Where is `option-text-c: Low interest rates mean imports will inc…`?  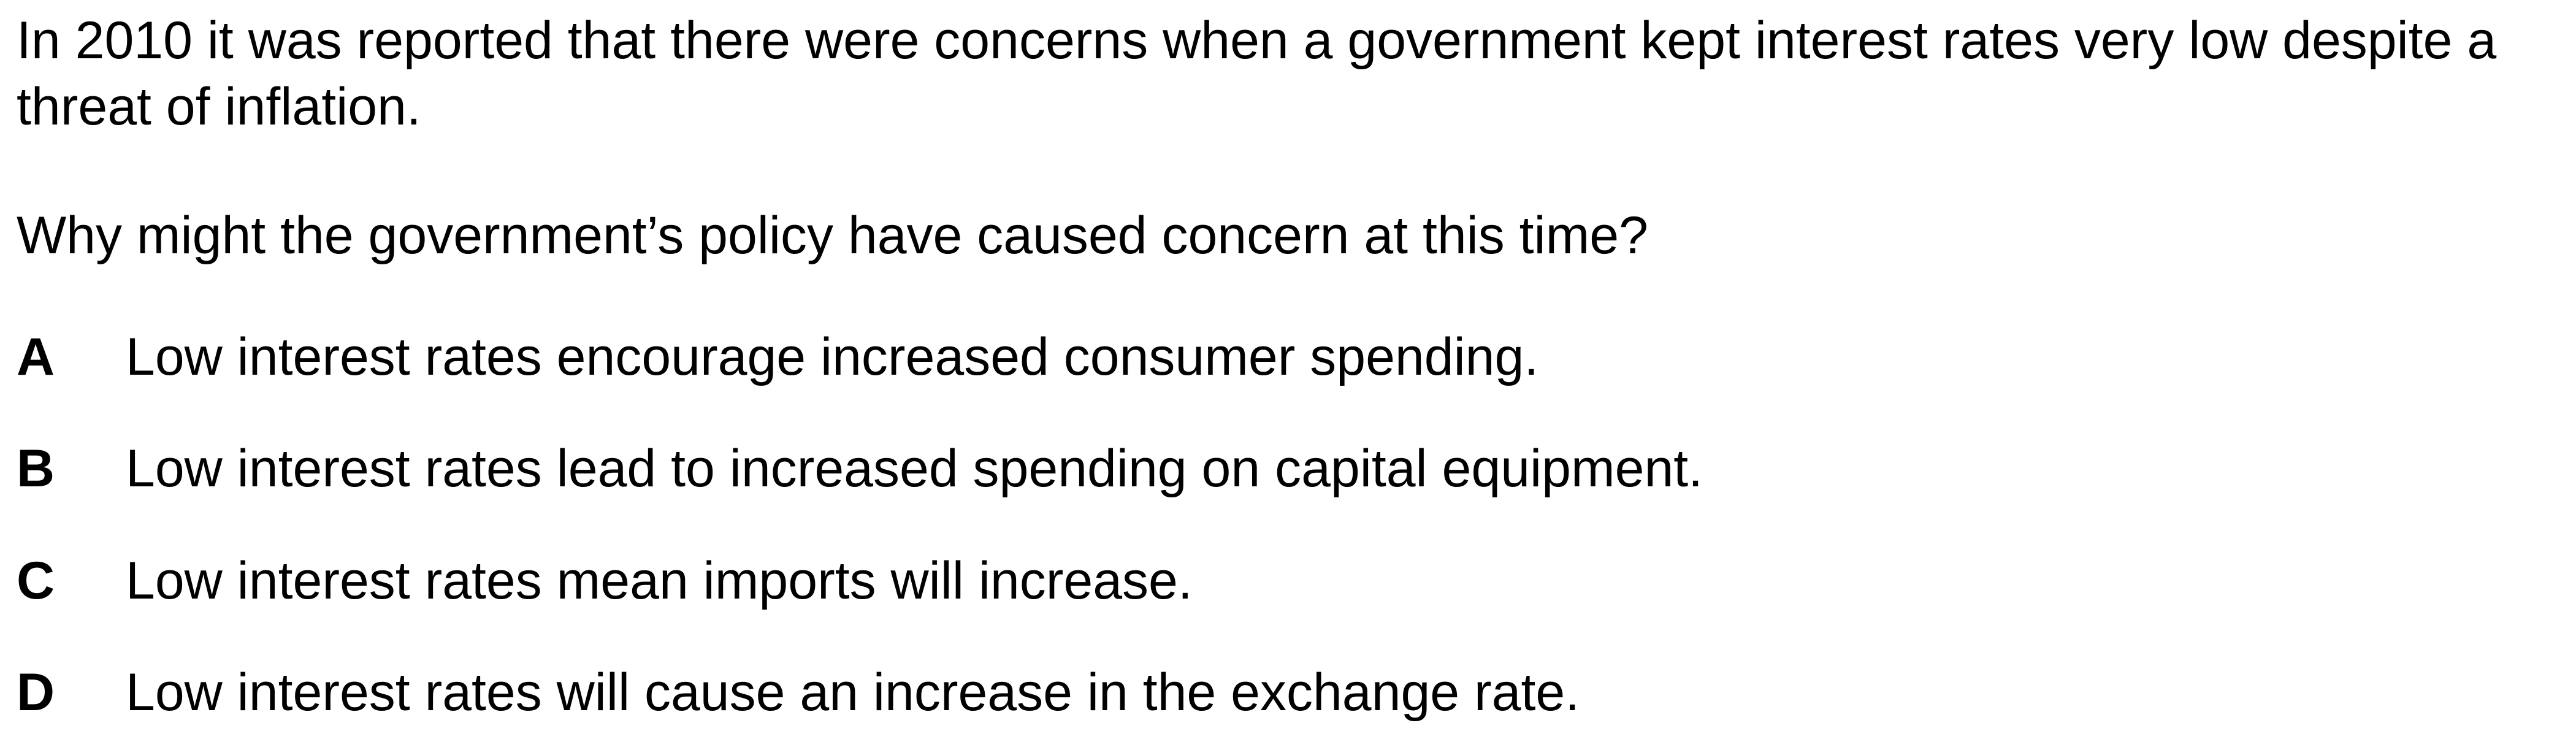 option-text-c: Low interest rates mean imports will inc… is located at coordinates (659, 580).